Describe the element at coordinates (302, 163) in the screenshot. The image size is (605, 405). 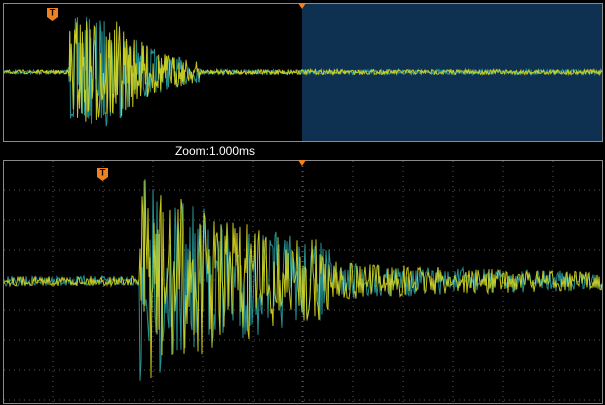
I see `zoom-time-marker` at that location.